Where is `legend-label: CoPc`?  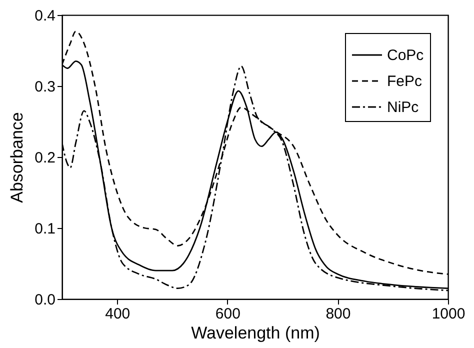 legend-label: CoPc is located at coordinates (405, 55).